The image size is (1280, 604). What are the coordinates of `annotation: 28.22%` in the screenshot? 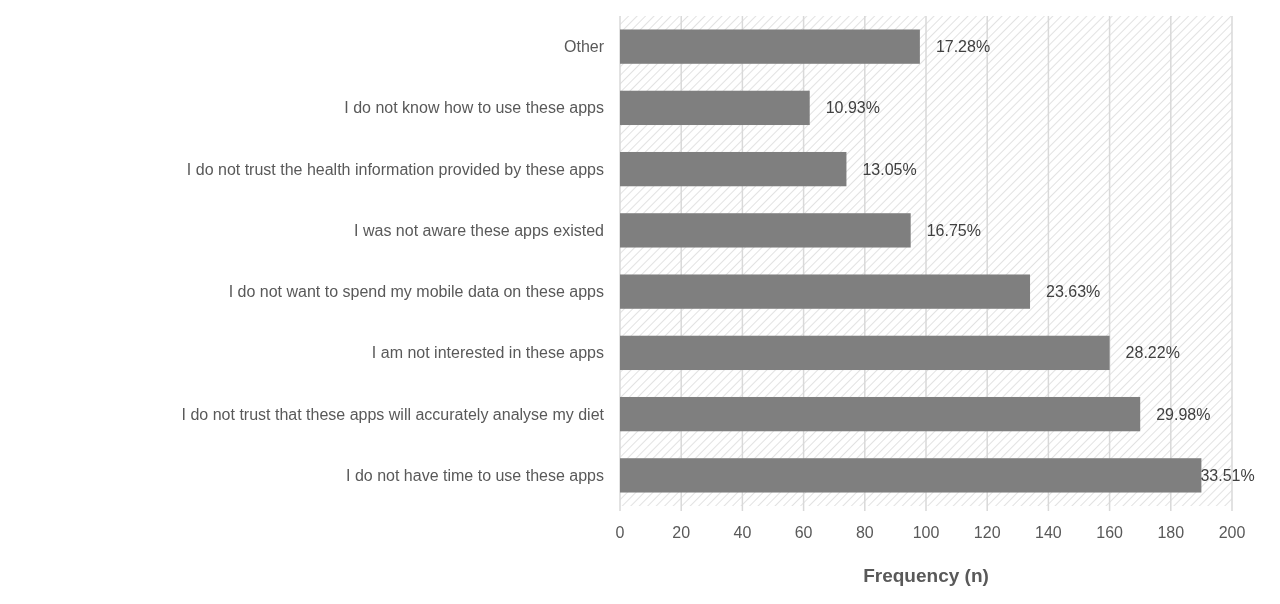 It's located at (1152, 353).